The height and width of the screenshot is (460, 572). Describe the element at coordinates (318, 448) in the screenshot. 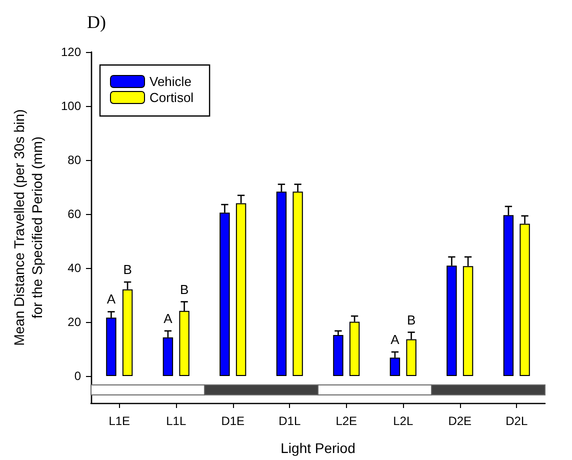

I see `x-axis-title: Light Period` at that location.